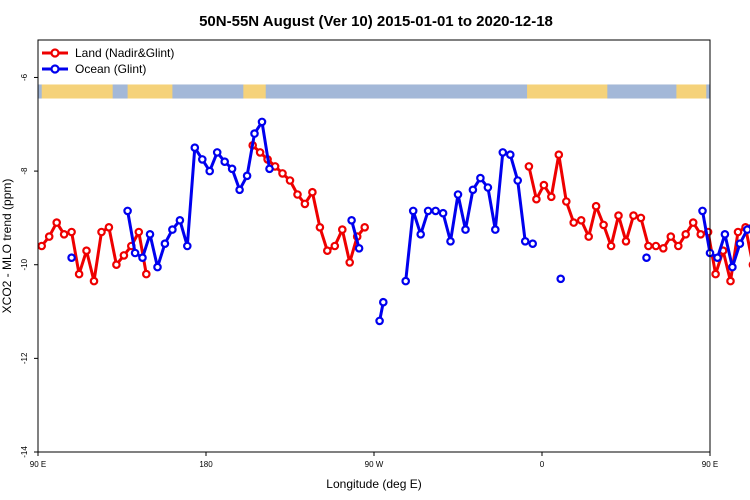 The image size is (750, 500). What do you see at coordinates (124, 53) in the screenshot?
I see `legend-label: Land (Nadir&Glint)` at bounding box center [124, 53].